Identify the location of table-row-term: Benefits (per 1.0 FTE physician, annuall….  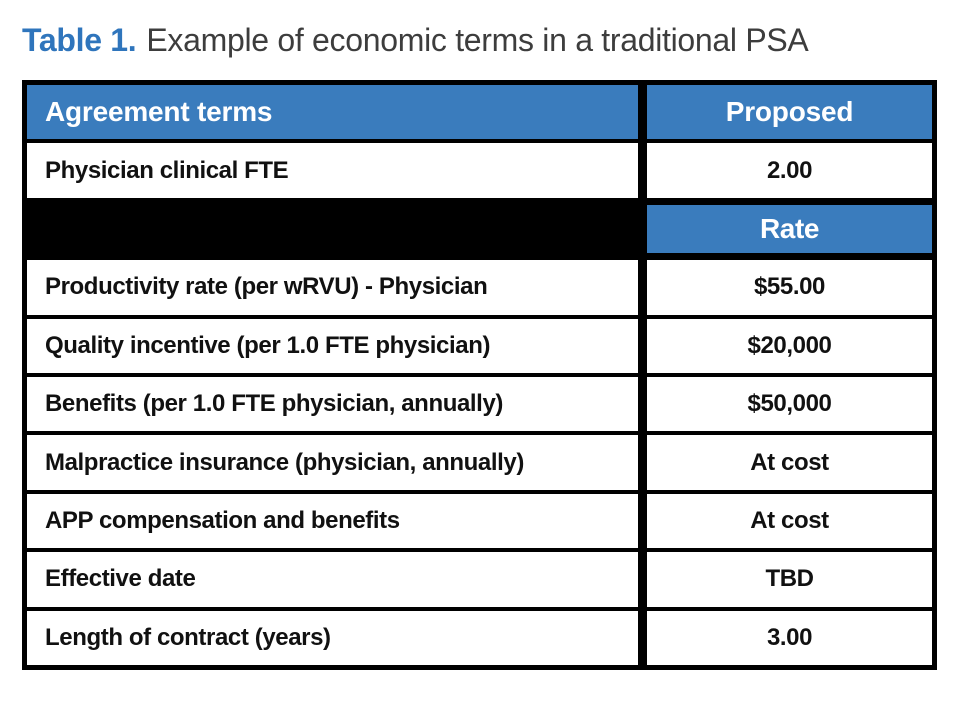
(332, 404).